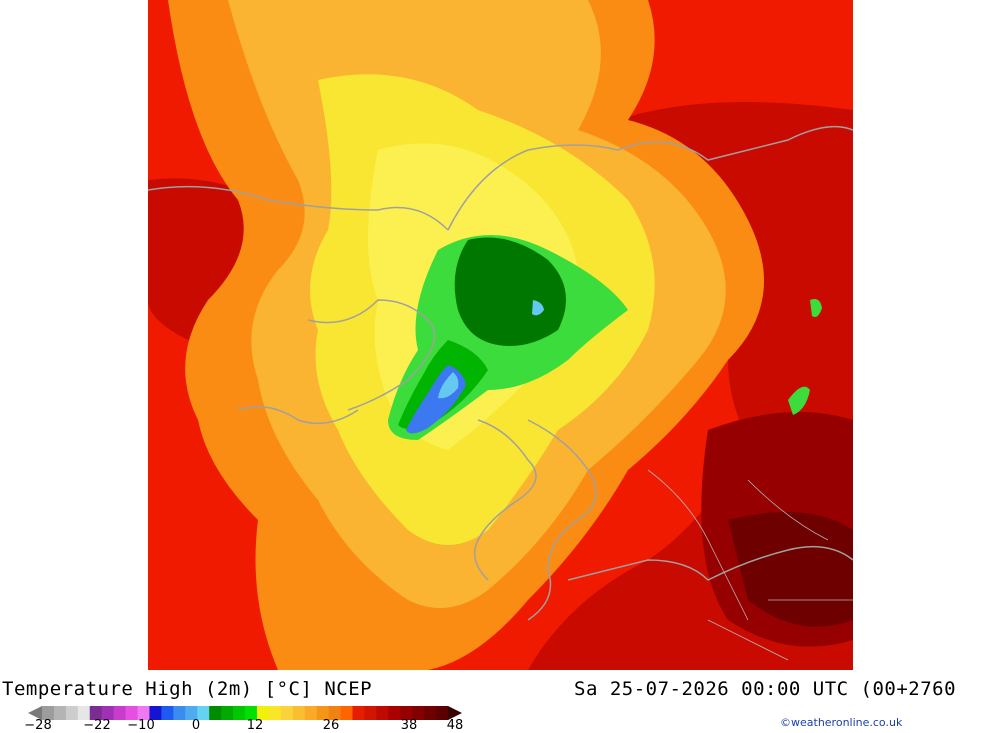  I want to click on credit-link: ©weatheronline.co.uk, so click(841, 722).